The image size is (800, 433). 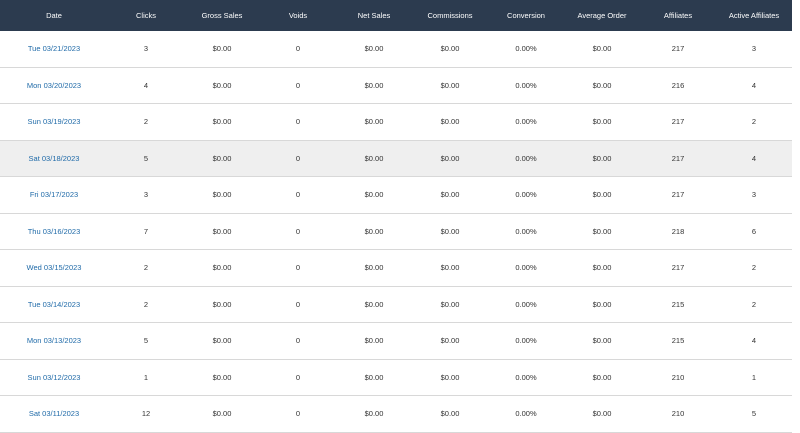 I want to click on column-header: Gross Sales, so click(x=222, y=15).